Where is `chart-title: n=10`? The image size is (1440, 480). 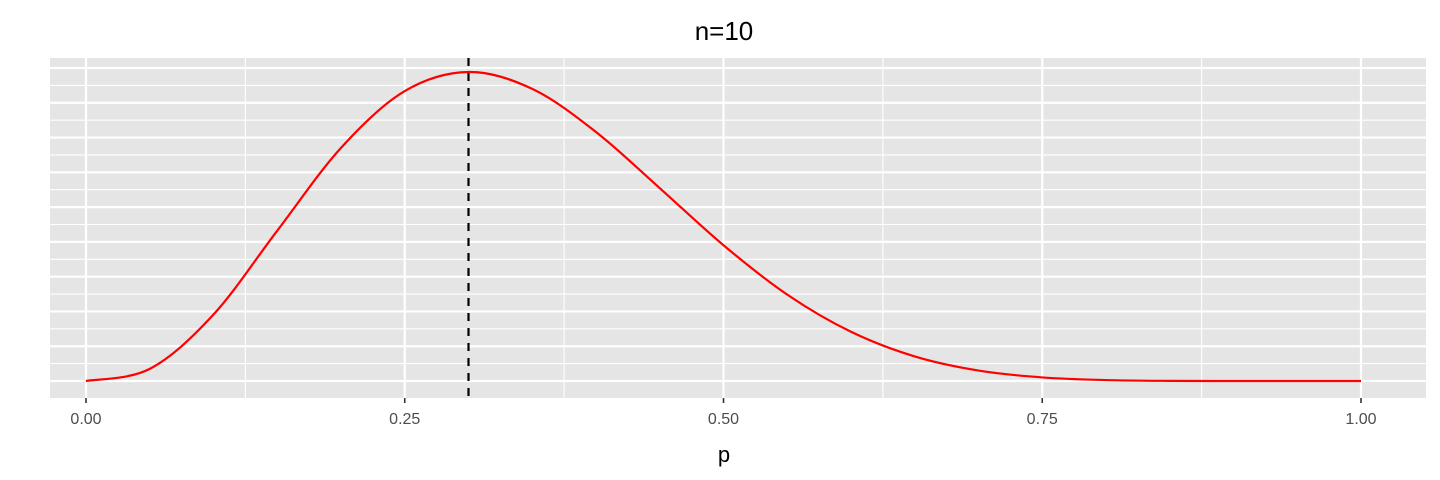 chart-title: n=10 is located at coordinates (724, 31).